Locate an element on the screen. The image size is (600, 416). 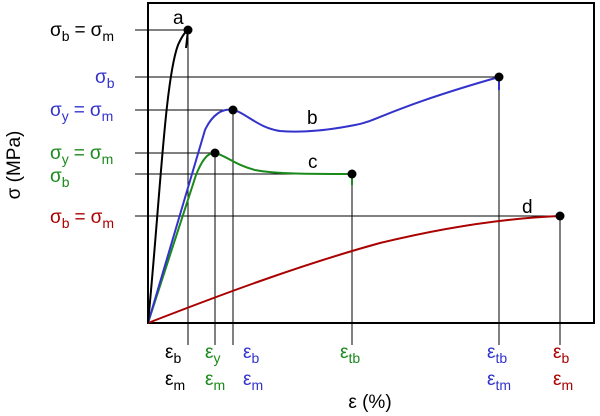
x-label: εy is located at coordinates (212, 354).